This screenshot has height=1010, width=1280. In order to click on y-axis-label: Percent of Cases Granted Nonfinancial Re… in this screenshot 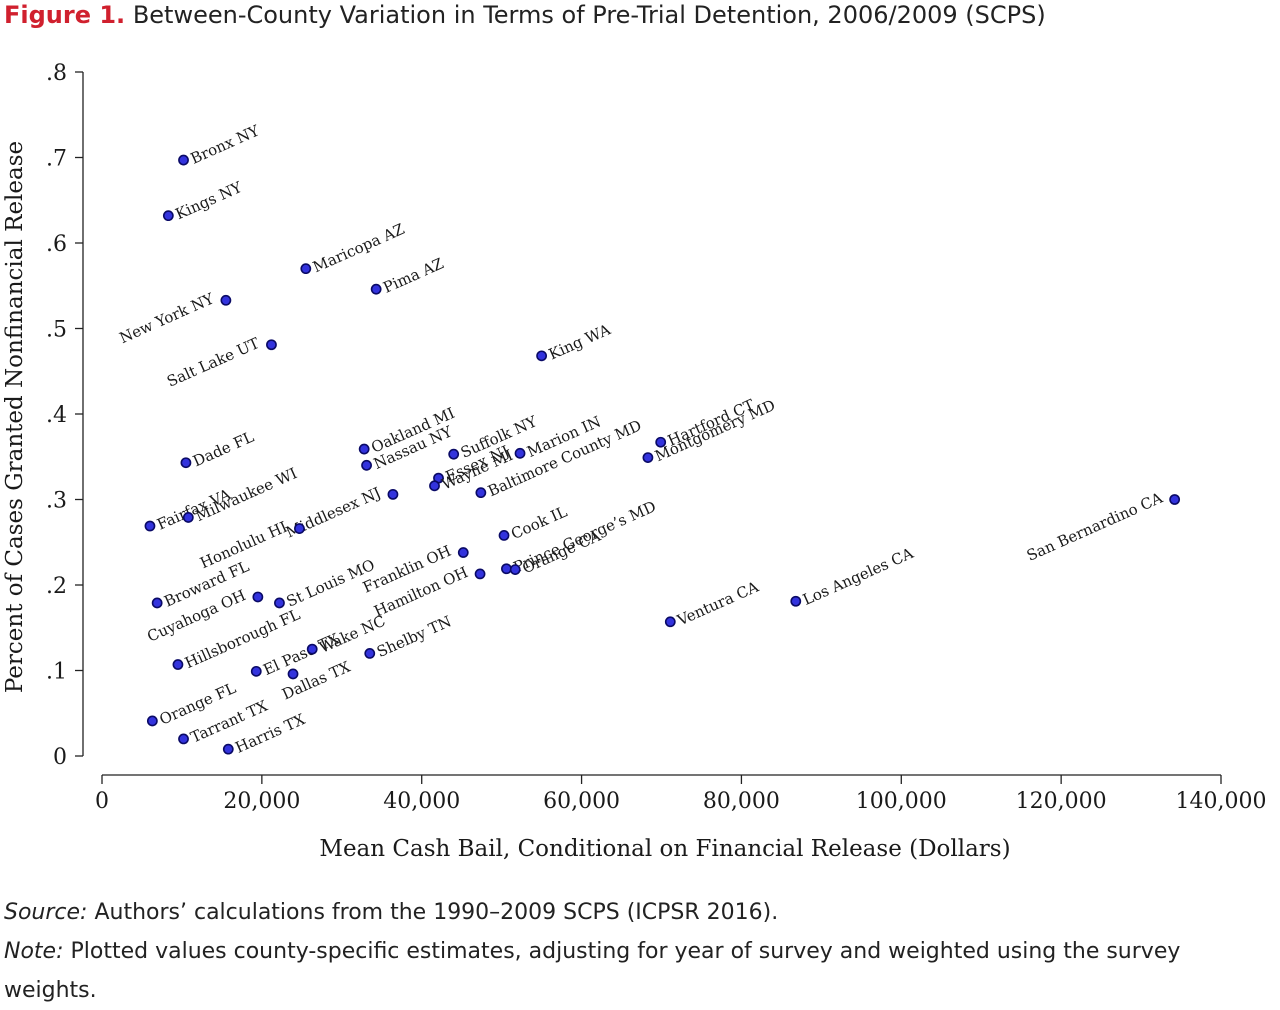, I will do `click(15, 417)`.